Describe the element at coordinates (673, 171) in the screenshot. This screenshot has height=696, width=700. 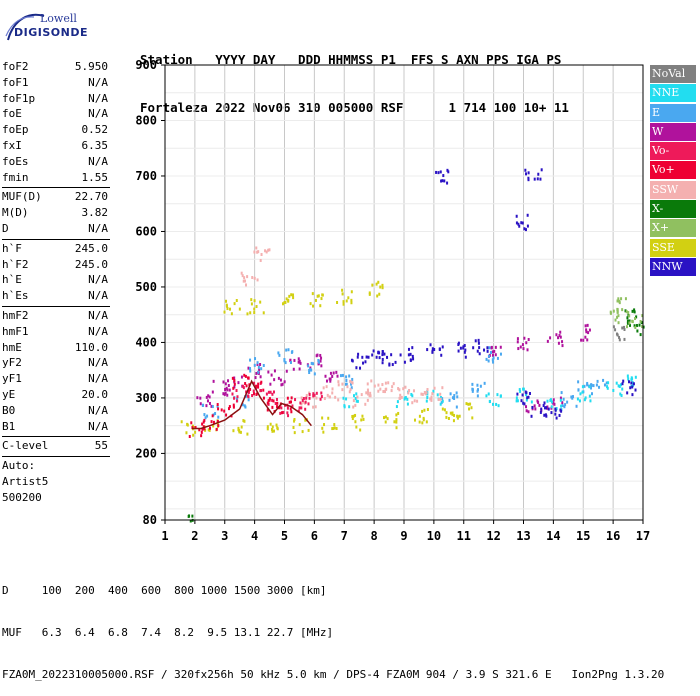
I see `polarization-legend: NoVal NNE E W Vo- Vo+ SSW X- X+ SSE NNW` at that location.